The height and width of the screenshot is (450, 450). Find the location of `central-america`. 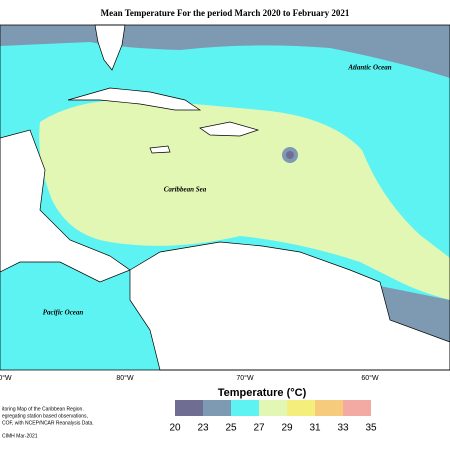

central-america is located at coordinates (65, 206).